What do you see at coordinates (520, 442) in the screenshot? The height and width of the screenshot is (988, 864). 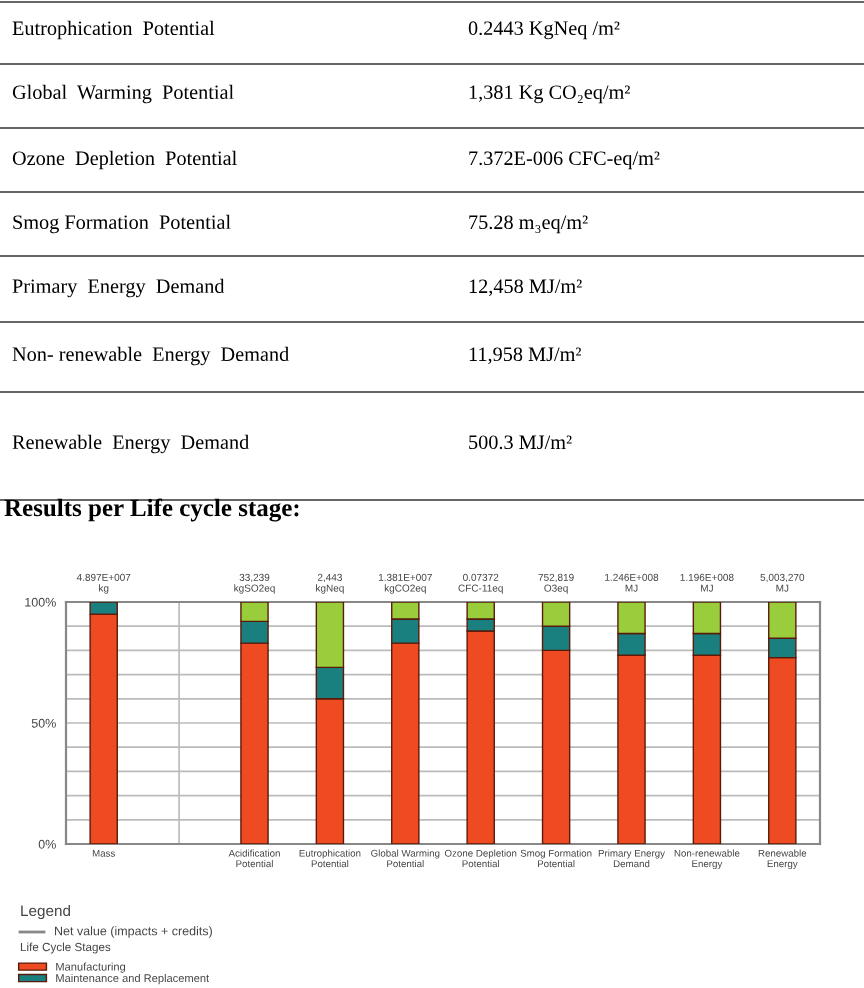 I see `text: 500.3 MJ/m²` at bounding box center [520, 442].